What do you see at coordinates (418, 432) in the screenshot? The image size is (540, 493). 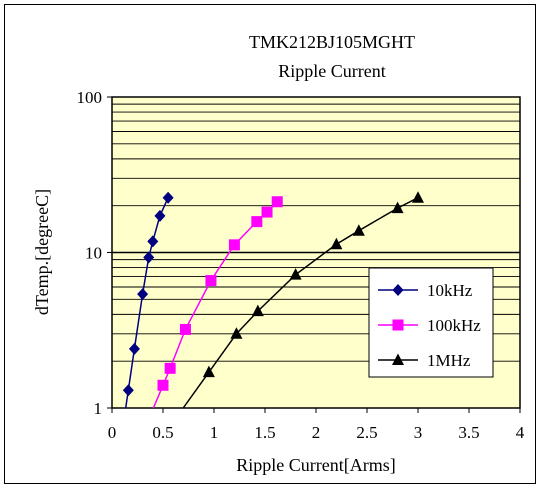 I see `x-tick-label: 3` at bounding box center [418, 432].